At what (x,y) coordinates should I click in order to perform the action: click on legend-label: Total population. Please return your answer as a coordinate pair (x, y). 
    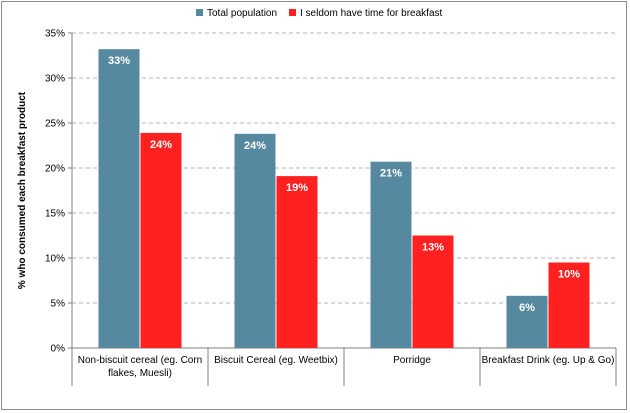
    Looking at the image, I should click on (242, 13).